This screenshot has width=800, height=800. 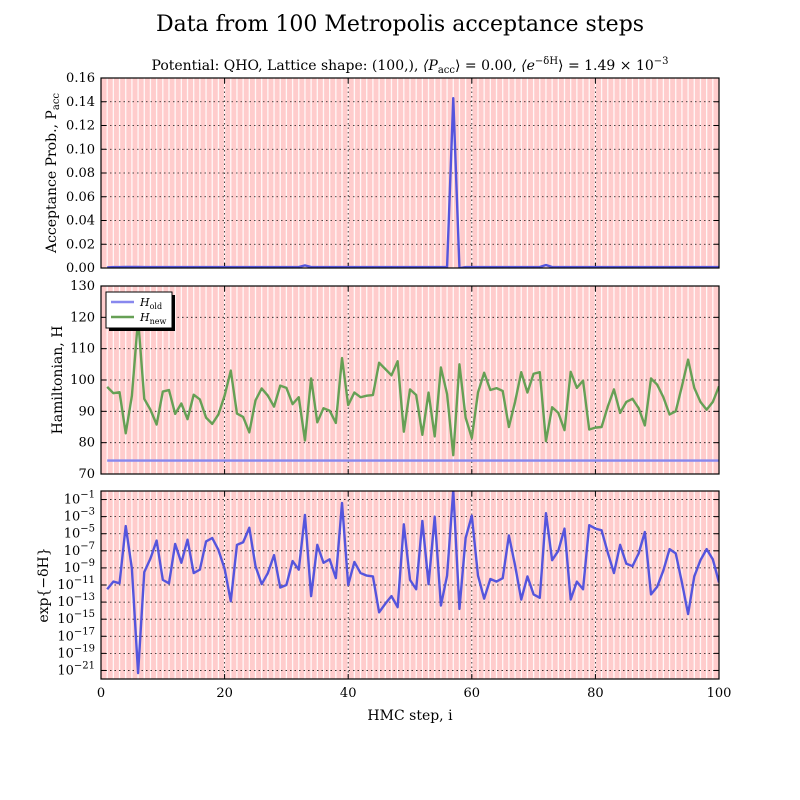 What do you see at coordinates (84, 597) in the screenshot?
I see `y-tick-exp: −13` at bounding box center [84, 597].